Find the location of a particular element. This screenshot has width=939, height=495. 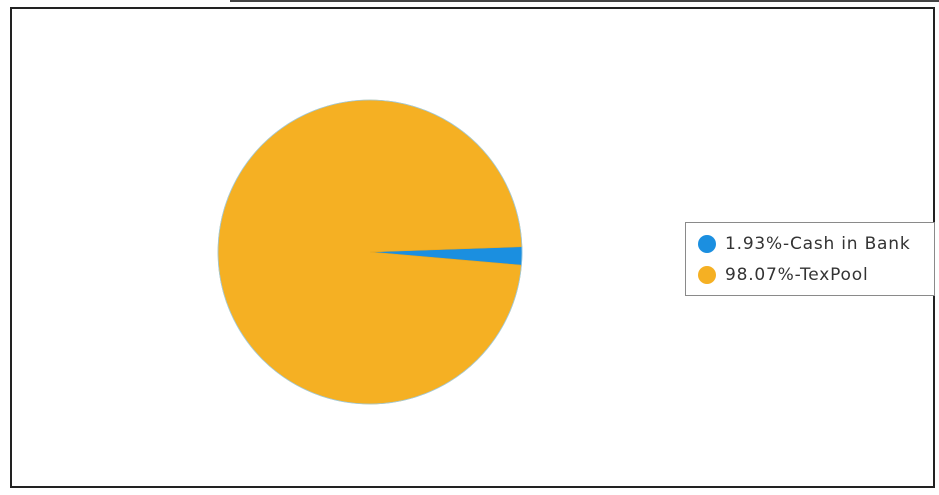

chart-legend: 1.93%-Cash in Bank 98.07%-TexPool is located at coordinates (810, 259).